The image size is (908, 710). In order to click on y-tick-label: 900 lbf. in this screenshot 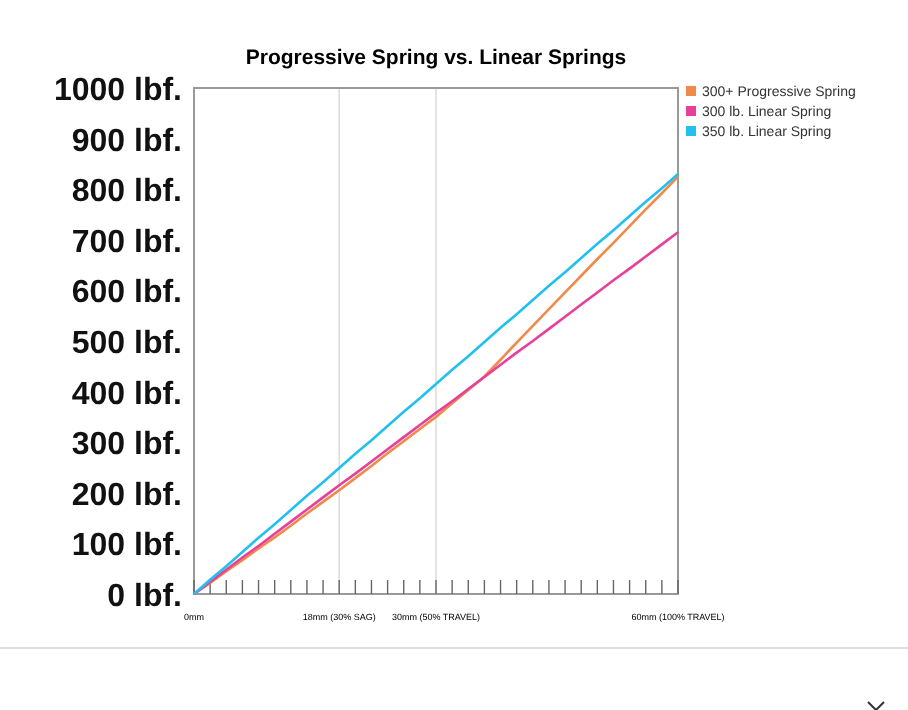, I will do `click(126, 141)`.